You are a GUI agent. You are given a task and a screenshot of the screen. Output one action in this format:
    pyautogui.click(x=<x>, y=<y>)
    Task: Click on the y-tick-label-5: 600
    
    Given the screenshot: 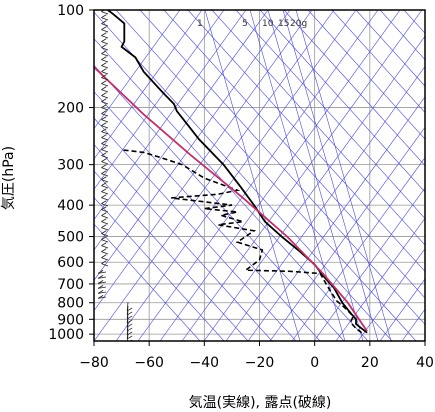 What is the action you would take?
    pyautogui.click(x=70, y=263)
    